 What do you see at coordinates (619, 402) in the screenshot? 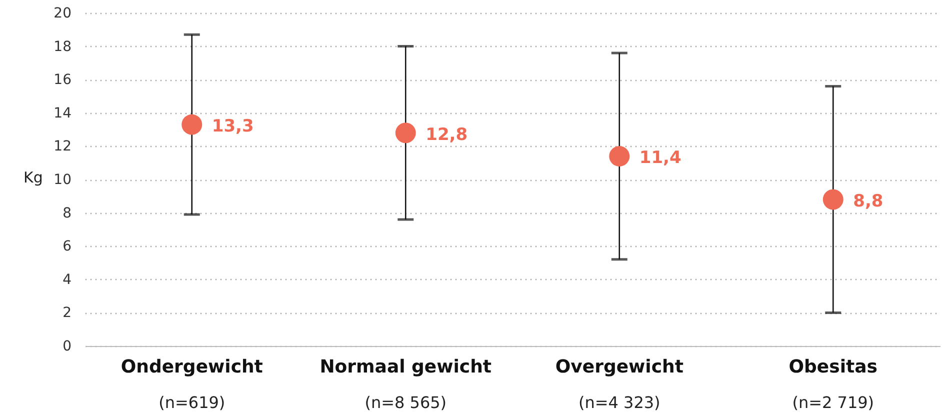
I see `text: (n=4 323)` at bounding box center [619, 402].